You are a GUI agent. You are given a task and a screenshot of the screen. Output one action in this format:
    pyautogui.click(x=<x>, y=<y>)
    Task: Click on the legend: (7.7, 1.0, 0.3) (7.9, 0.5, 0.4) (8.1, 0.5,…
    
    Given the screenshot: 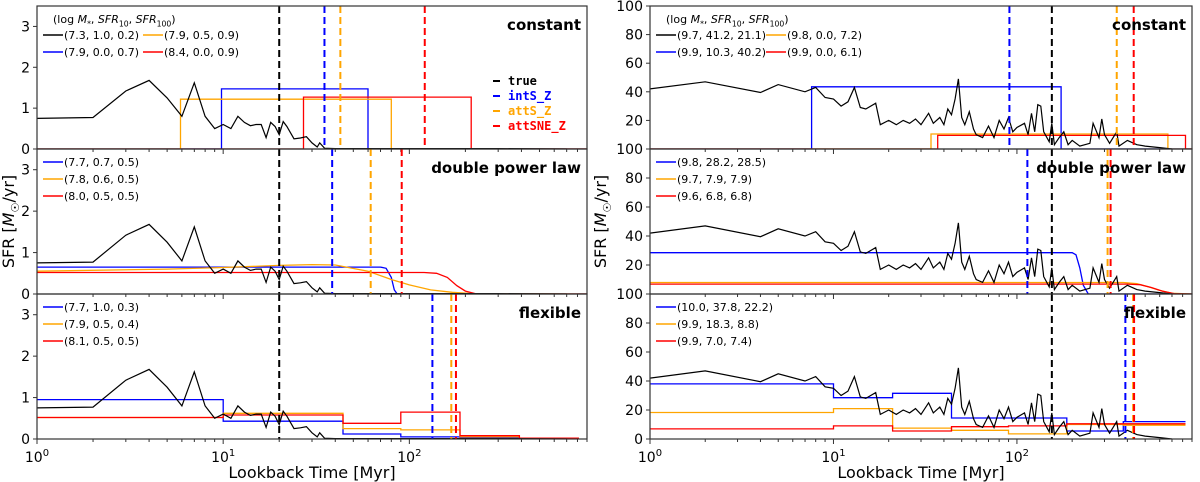 What is the action you would take?
    pyautogui.click(x=91, y=324)
    